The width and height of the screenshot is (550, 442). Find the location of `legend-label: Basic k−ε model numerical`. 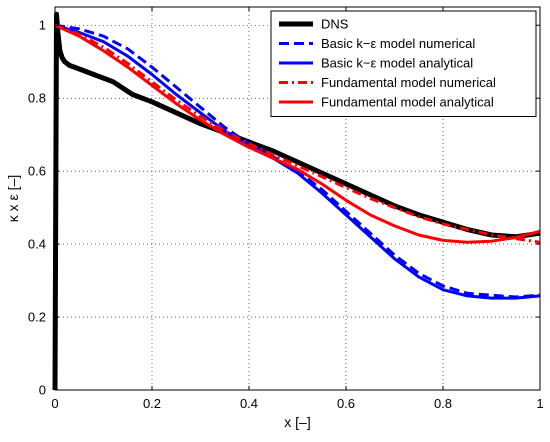

legend-label: Basic k−ε model numerical is located at coordinates (398, 43).